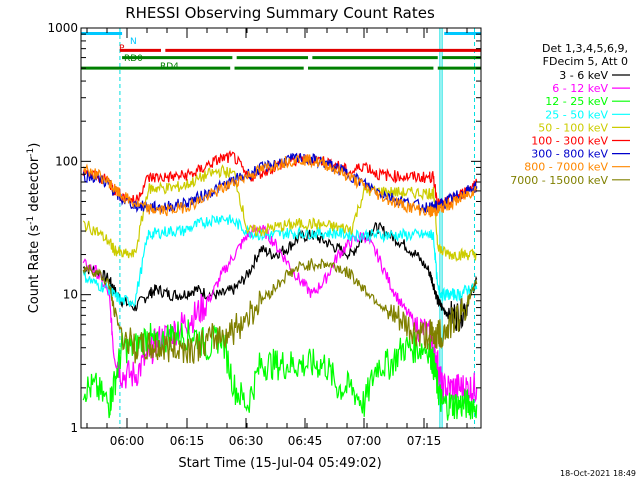 Image resolution: width=640 pixels, height=480 pixels. What do you see at coordinates (364, 441) in the screenshot?
I see `x-tick-label-4: 07:00` at bounding box center [364, 441].